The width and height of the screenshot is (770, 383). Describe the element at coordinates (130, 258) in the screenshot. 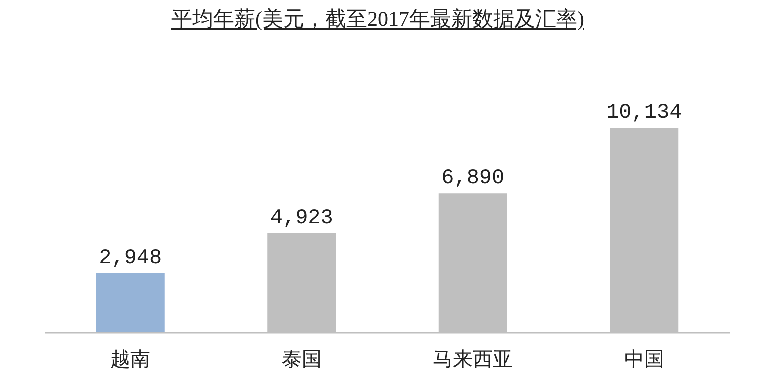

I see `data-label: 2,948` at that location.